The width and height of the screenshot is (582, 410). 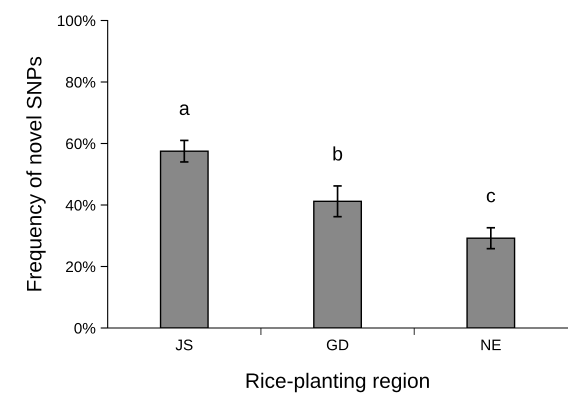 I want to click on y-tick-label: 60%, so click(x=81, y=144).